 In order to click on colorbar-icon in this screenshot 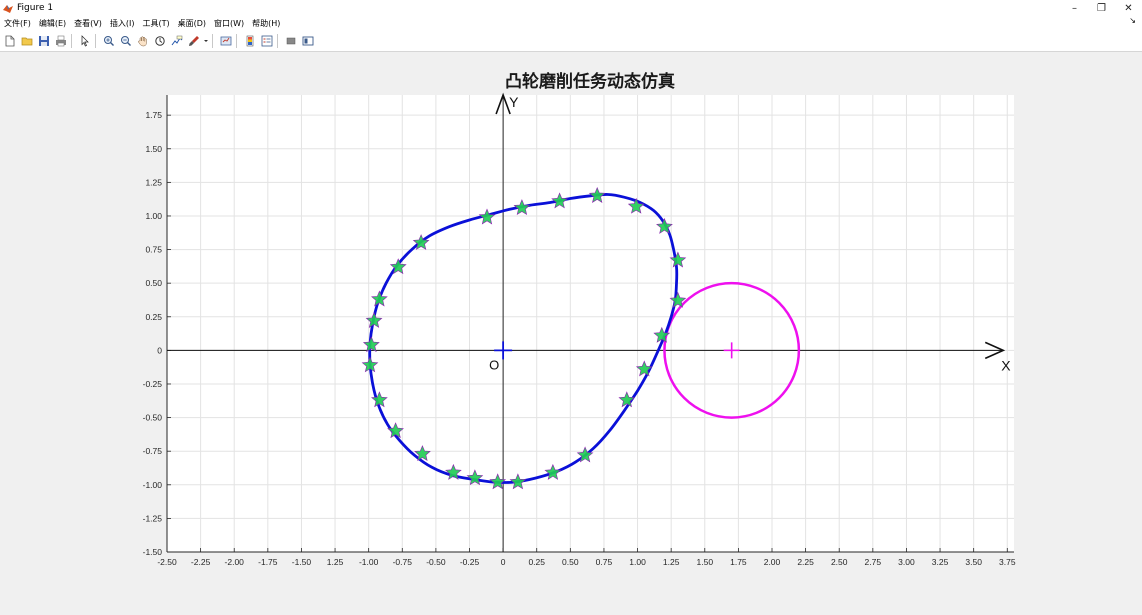, I will do `click(249, 41)`.